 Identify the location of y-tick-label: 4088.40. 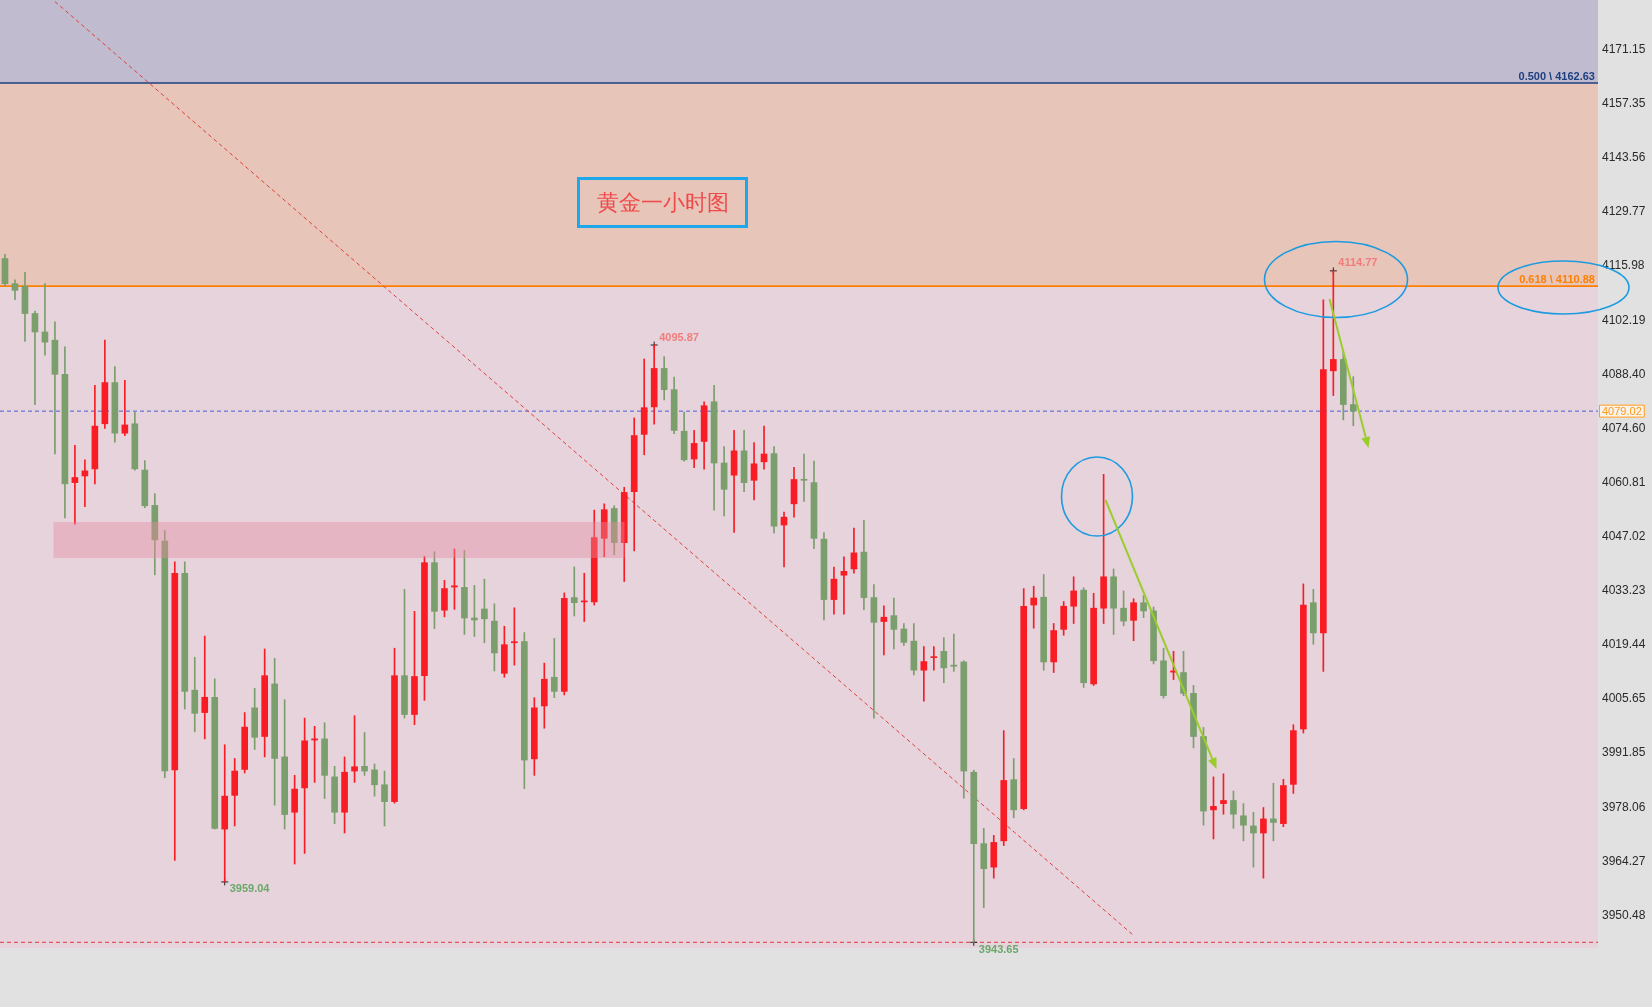
(1624, 373).